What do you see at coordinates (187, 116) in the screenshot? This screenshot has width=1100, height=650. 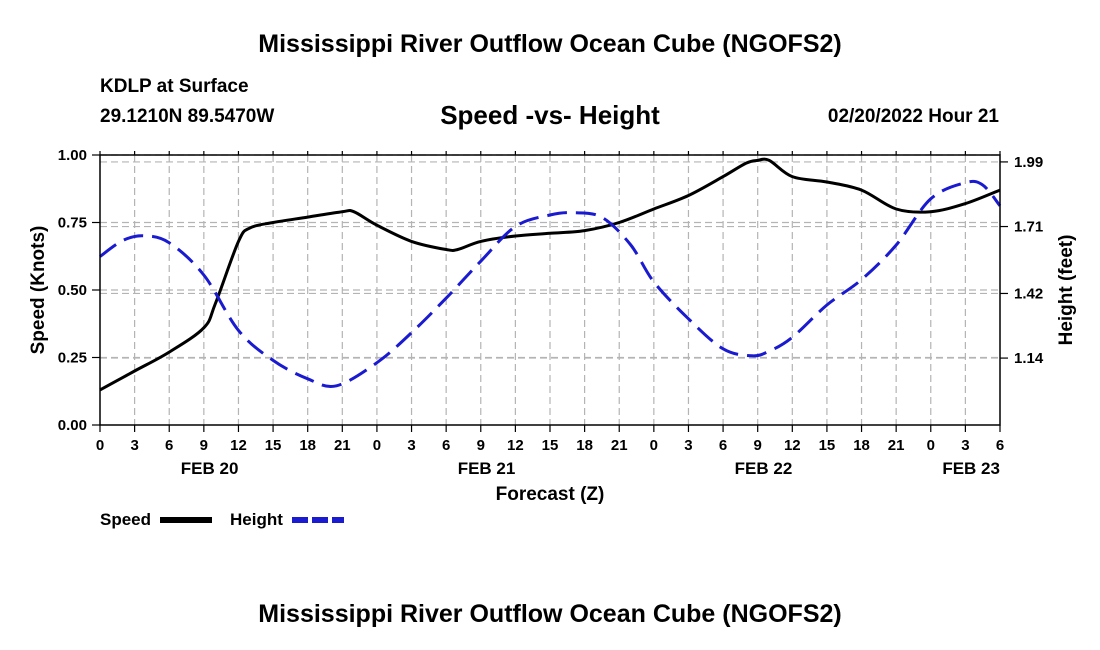 I see `coordinates-label: 29.1210N 89.5470W` at bounding box center [187, 116].